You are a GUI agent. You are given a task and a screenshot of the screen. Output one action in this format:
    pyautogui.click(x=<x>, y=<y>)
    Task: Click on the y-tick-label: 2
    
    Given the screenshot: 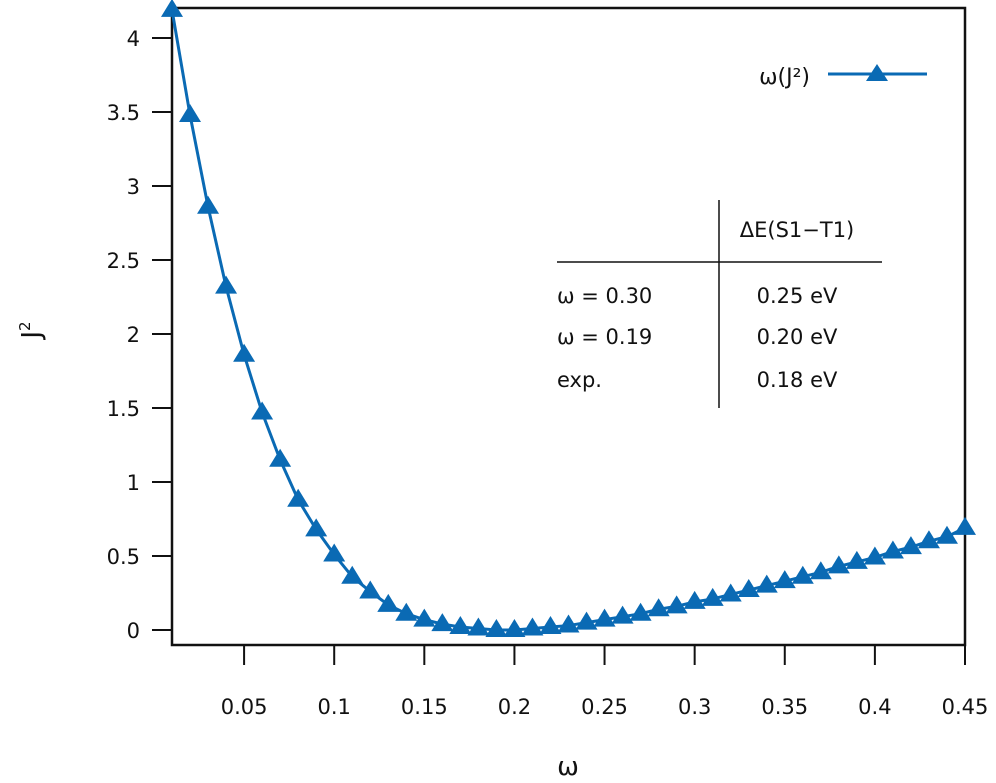 What is the action you would take?
    pyautogui.click(x=133, y=335)
    